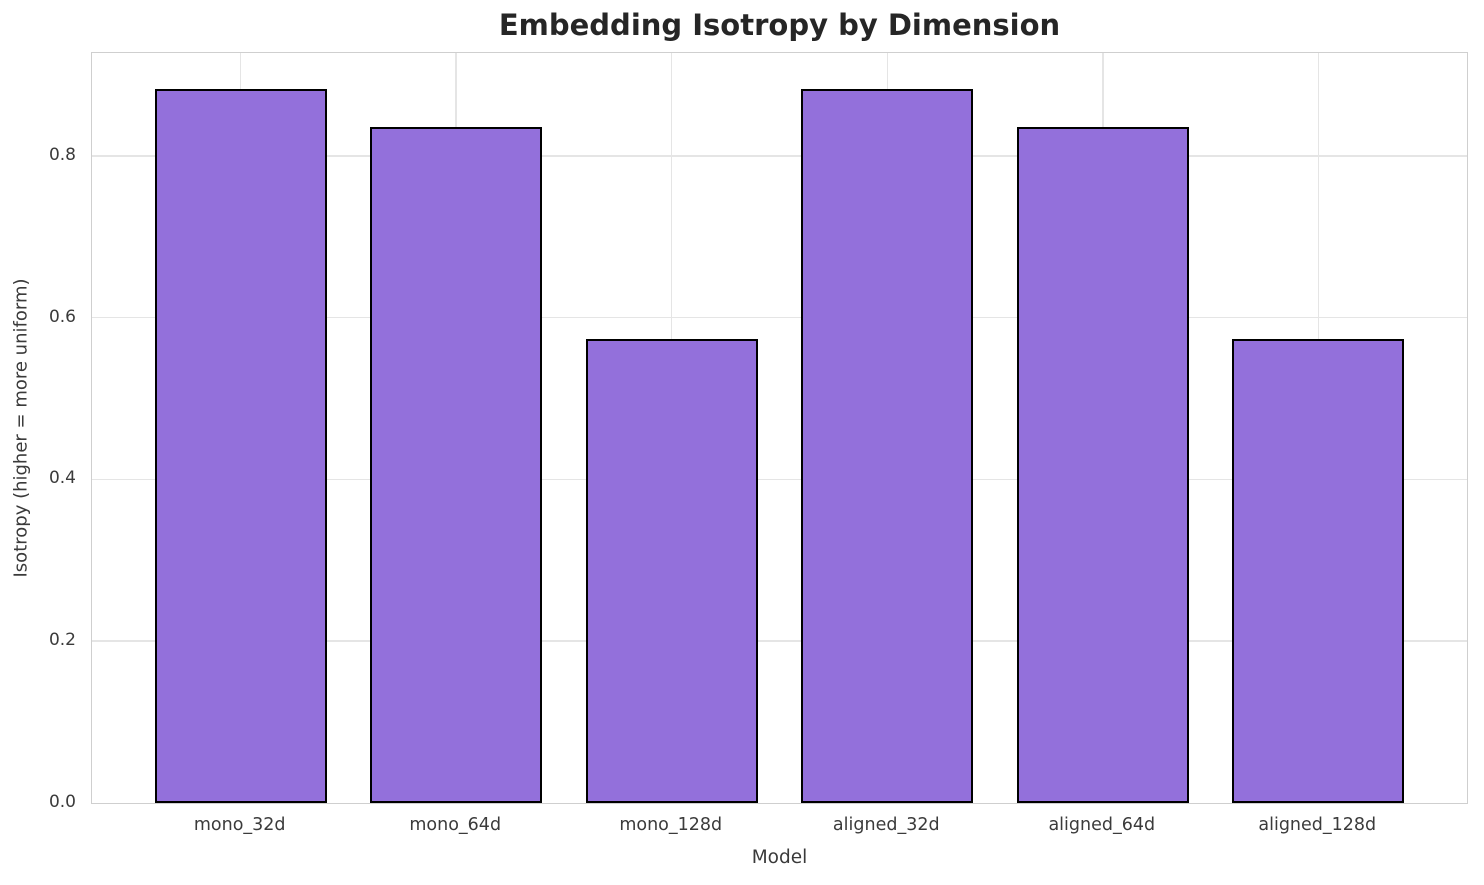 This screenshot has height=885, width=1484. Describe the element at coordinates (62, 640) in the screenshot. I see `y-tick-label: 0.2` at that location.